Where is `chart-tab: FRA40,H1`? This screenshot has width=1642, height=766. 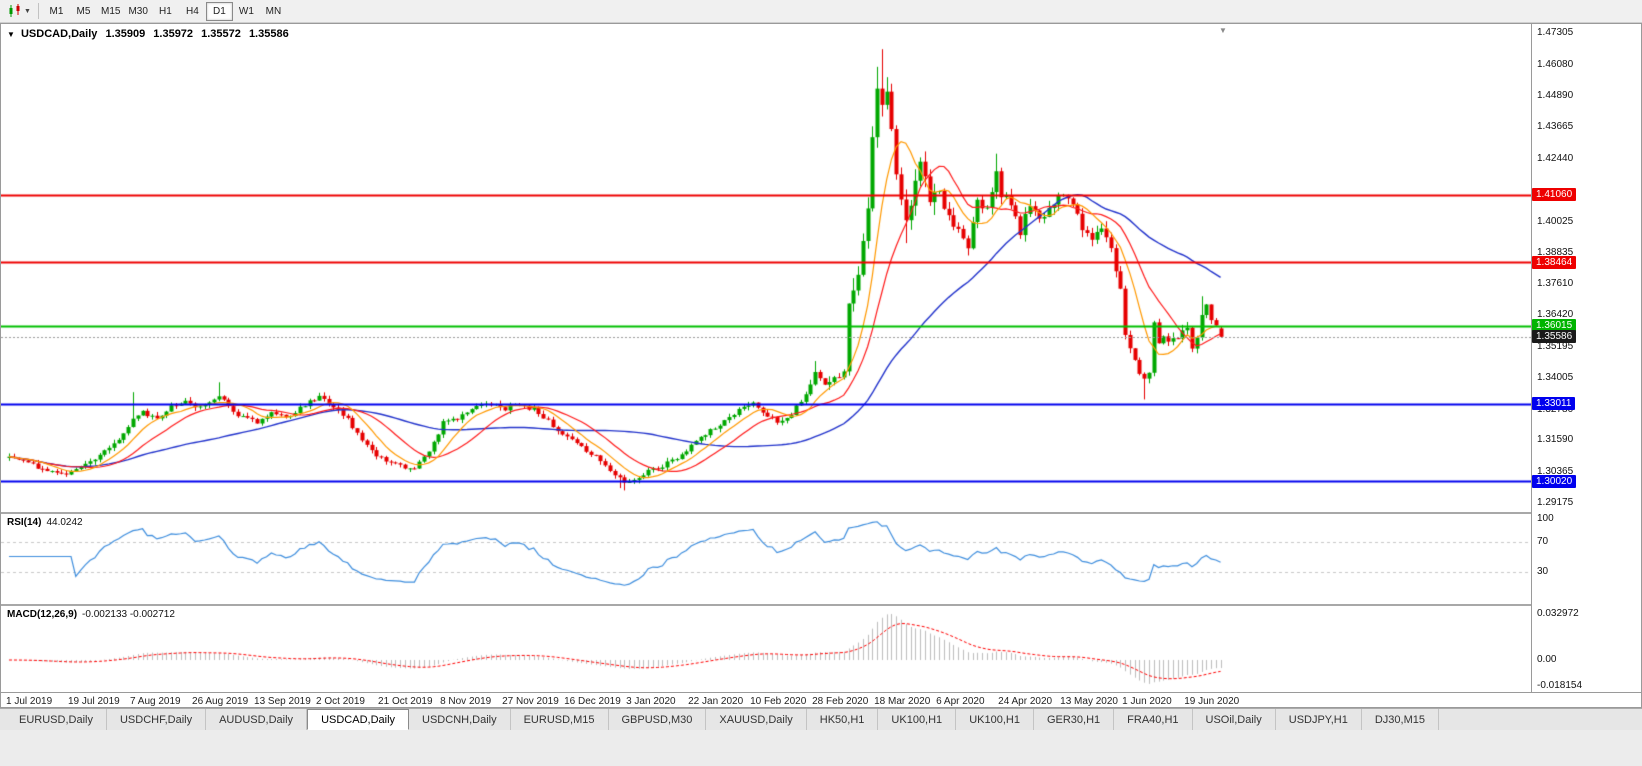 chart-tab: FRA40,H1 is located at coordinates (1153, 719).